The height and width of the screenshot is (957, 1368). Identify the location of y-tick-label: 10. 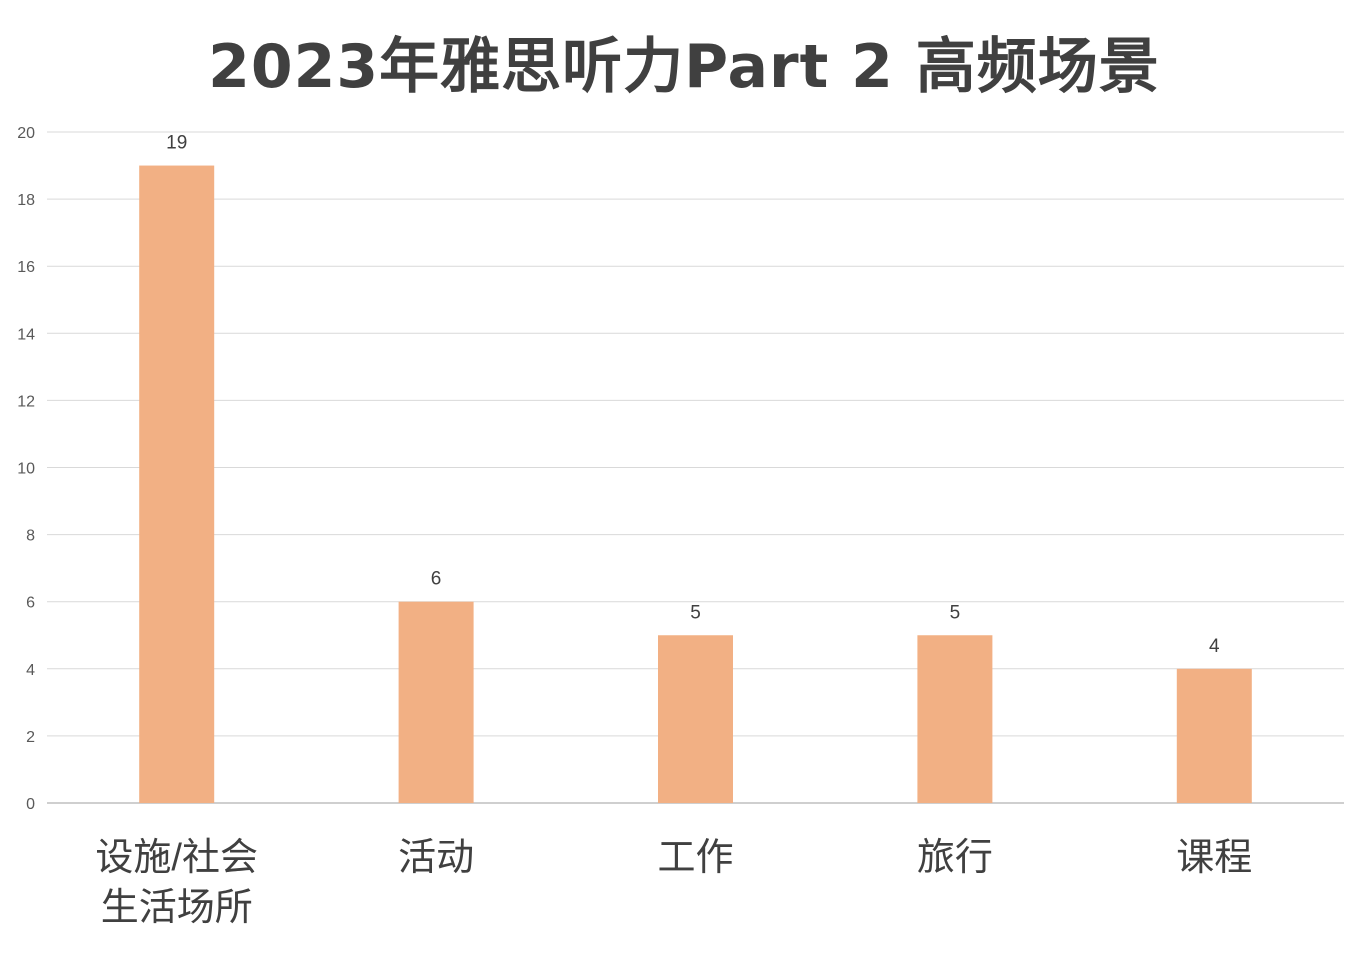
(26, 469).